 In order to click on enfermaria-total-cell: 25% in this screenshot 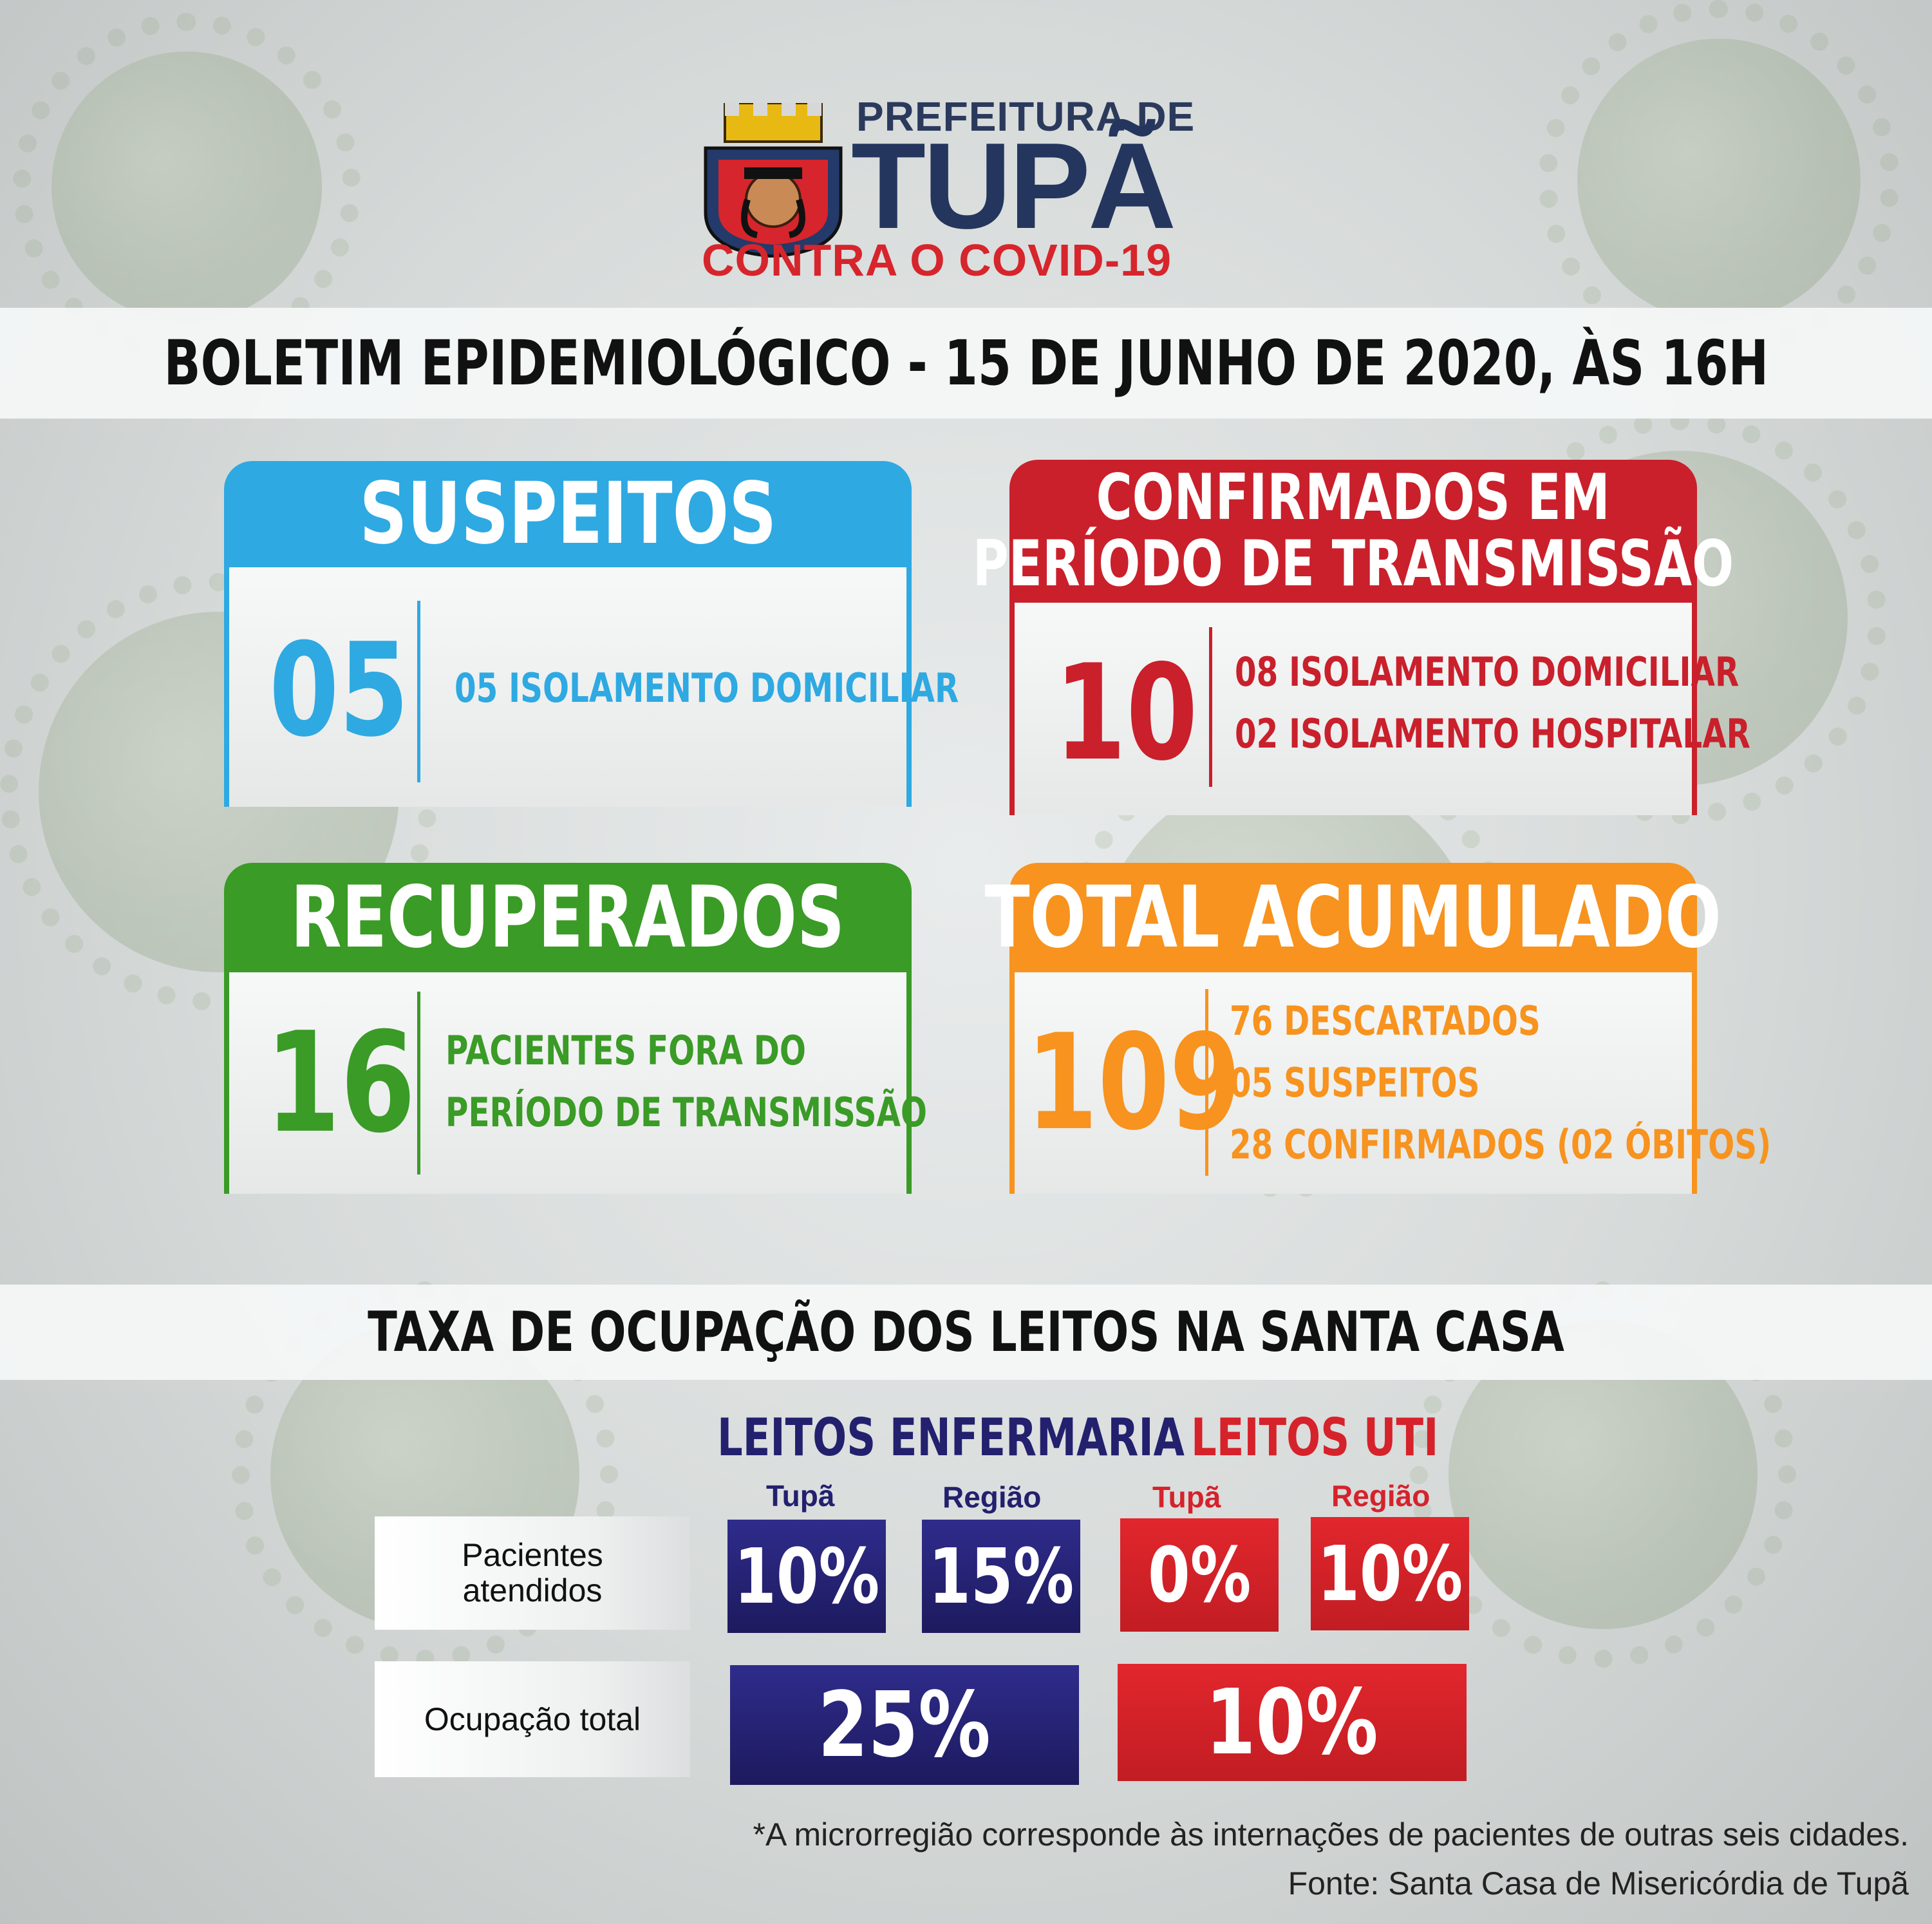, I will do `click(905, 1725)`.